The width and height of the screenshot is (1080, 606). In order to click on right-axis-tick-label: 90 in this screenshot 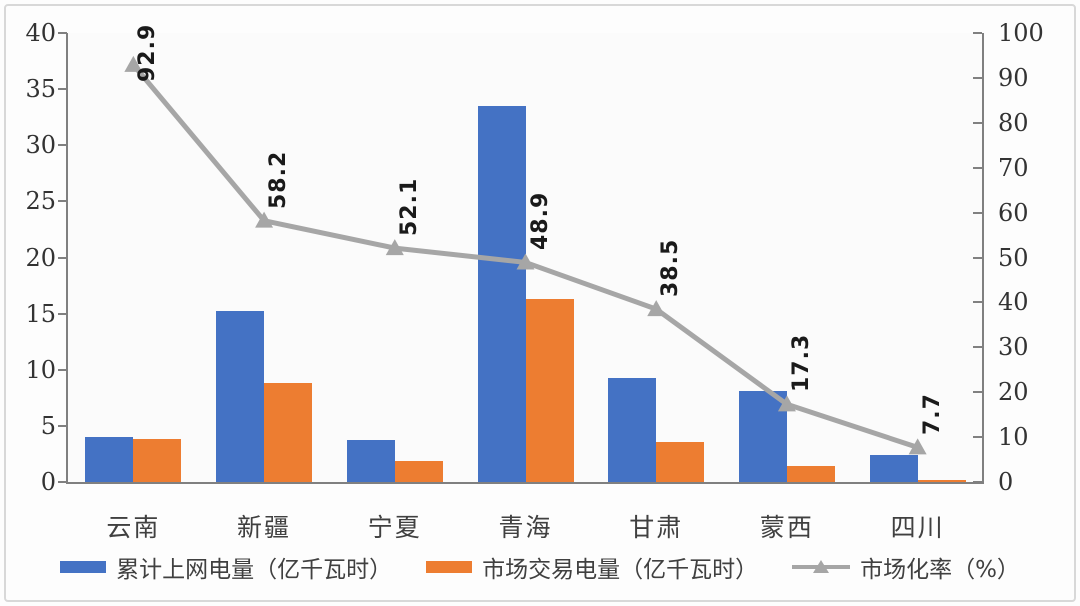, I will do `click(1013, 77)`.